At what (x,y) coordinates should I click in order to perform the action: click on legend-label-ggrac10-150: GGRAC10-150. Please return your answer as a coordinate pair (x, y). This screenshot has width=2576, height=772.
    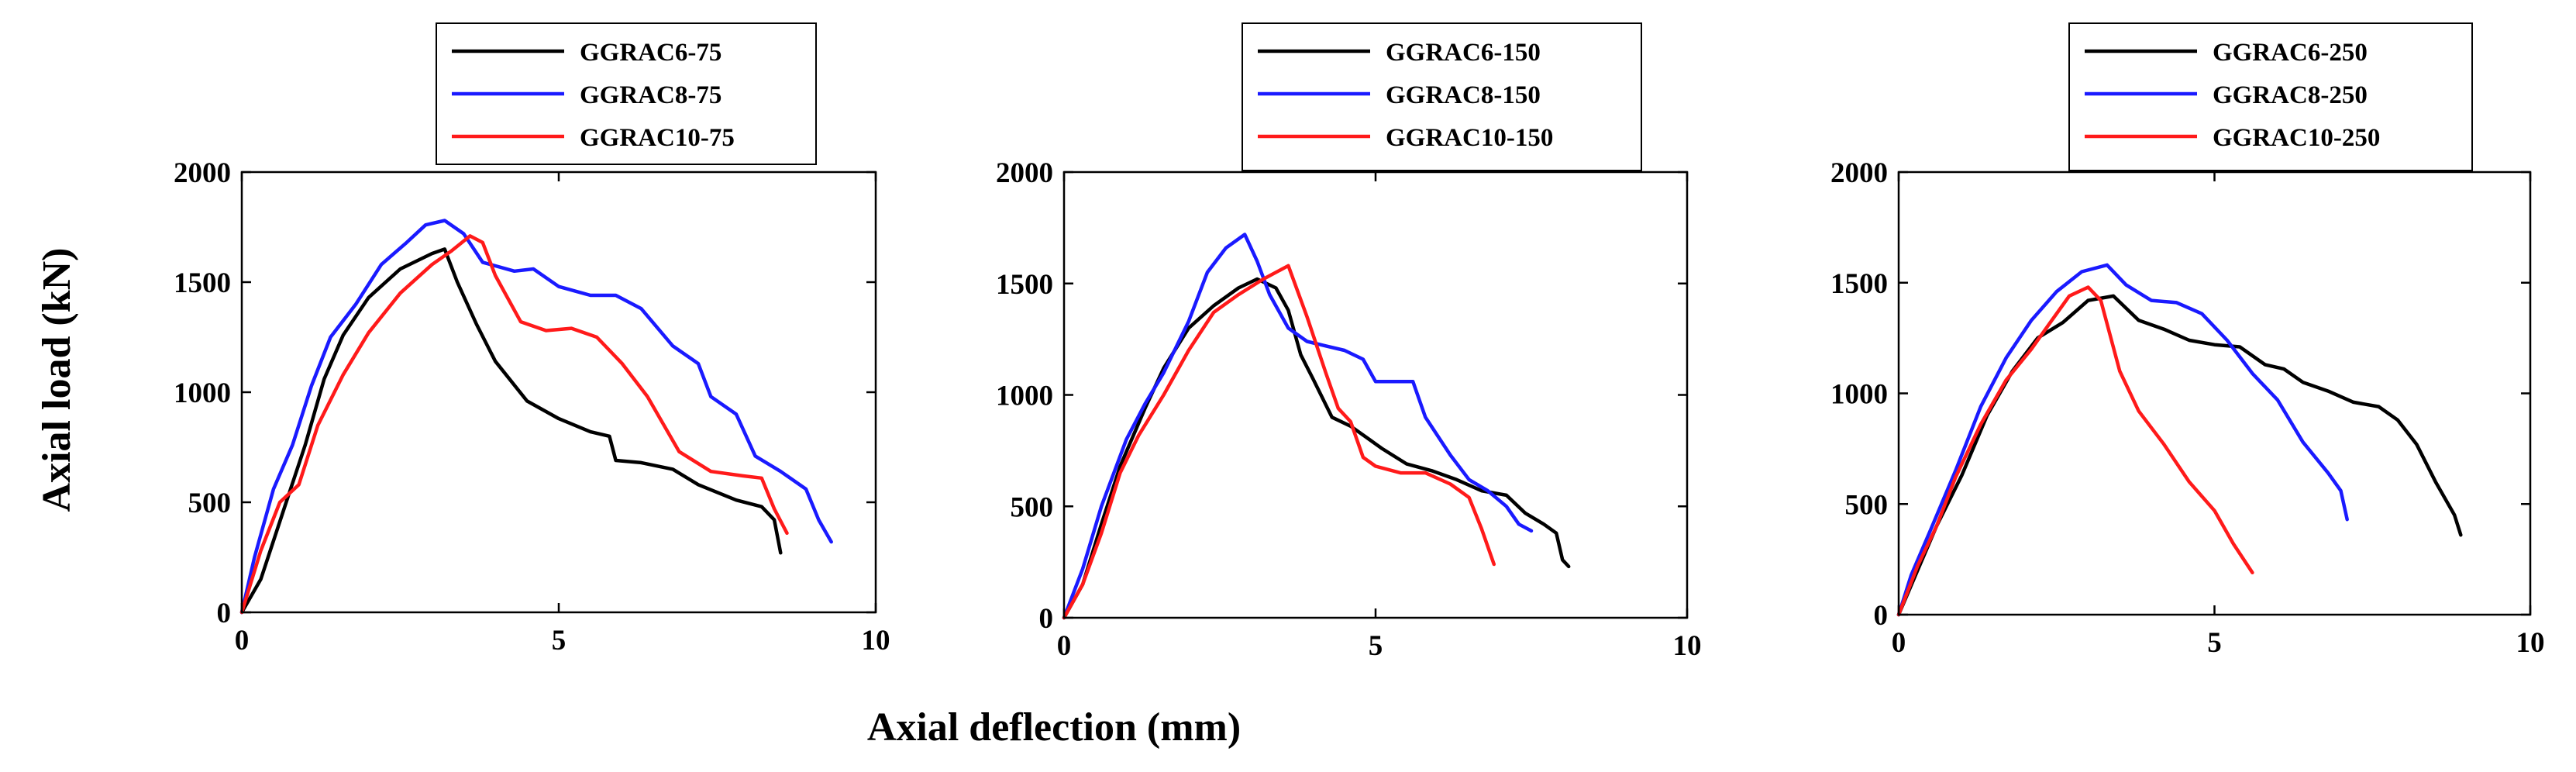
    Looking at the image, I should click on (1469, 138).